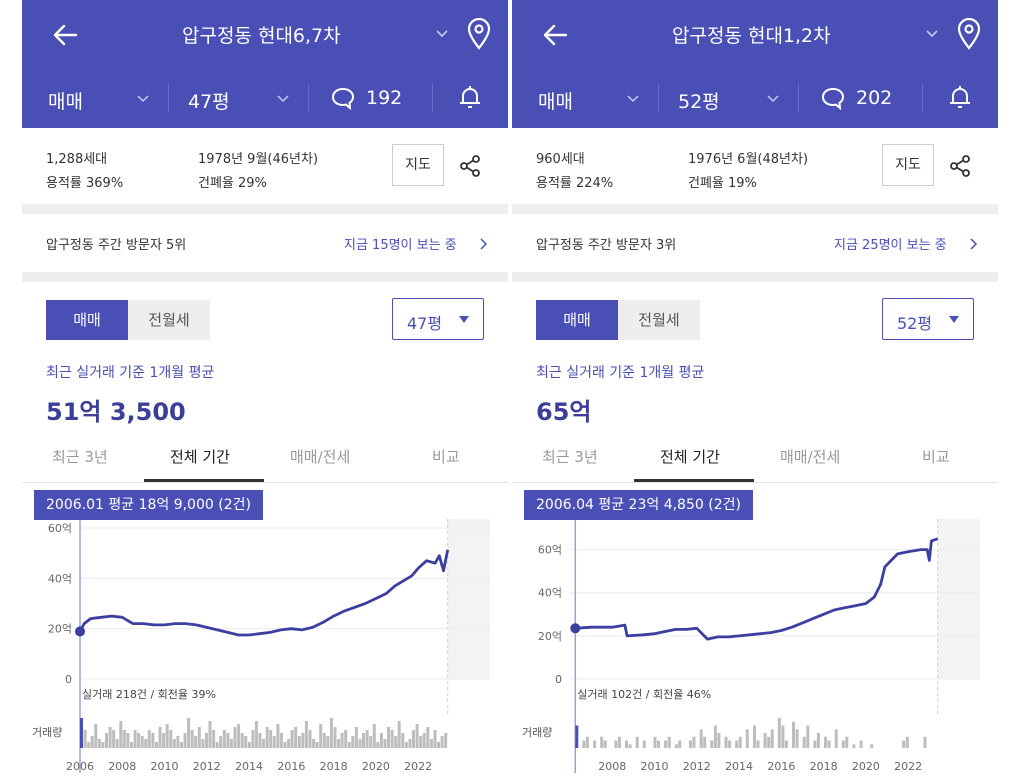 This screenshot has height=782, width=1016. I want to click on size-dropdown: 47평, so click(438, 319).